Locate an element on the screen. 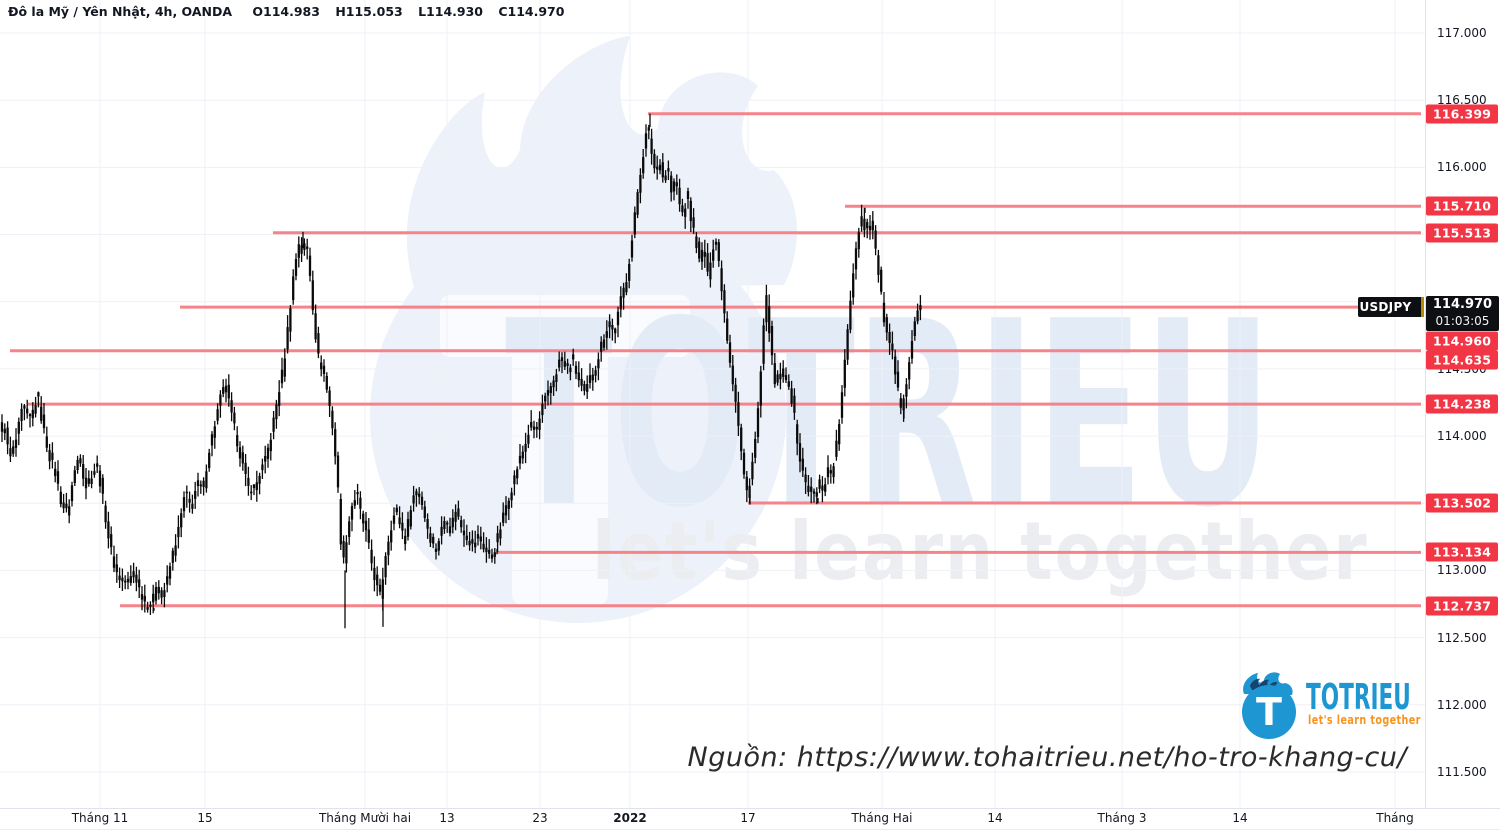  bar-countdown: 01:03:05 is located at coordinates (1462, 321).